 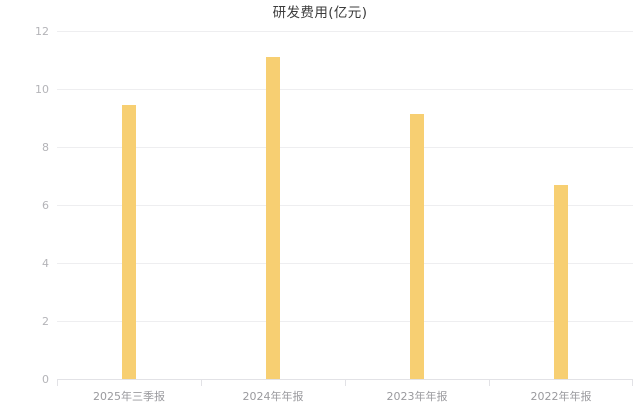 I want to click on y-axis-tick-label: 0, so click(x=45, y=379).